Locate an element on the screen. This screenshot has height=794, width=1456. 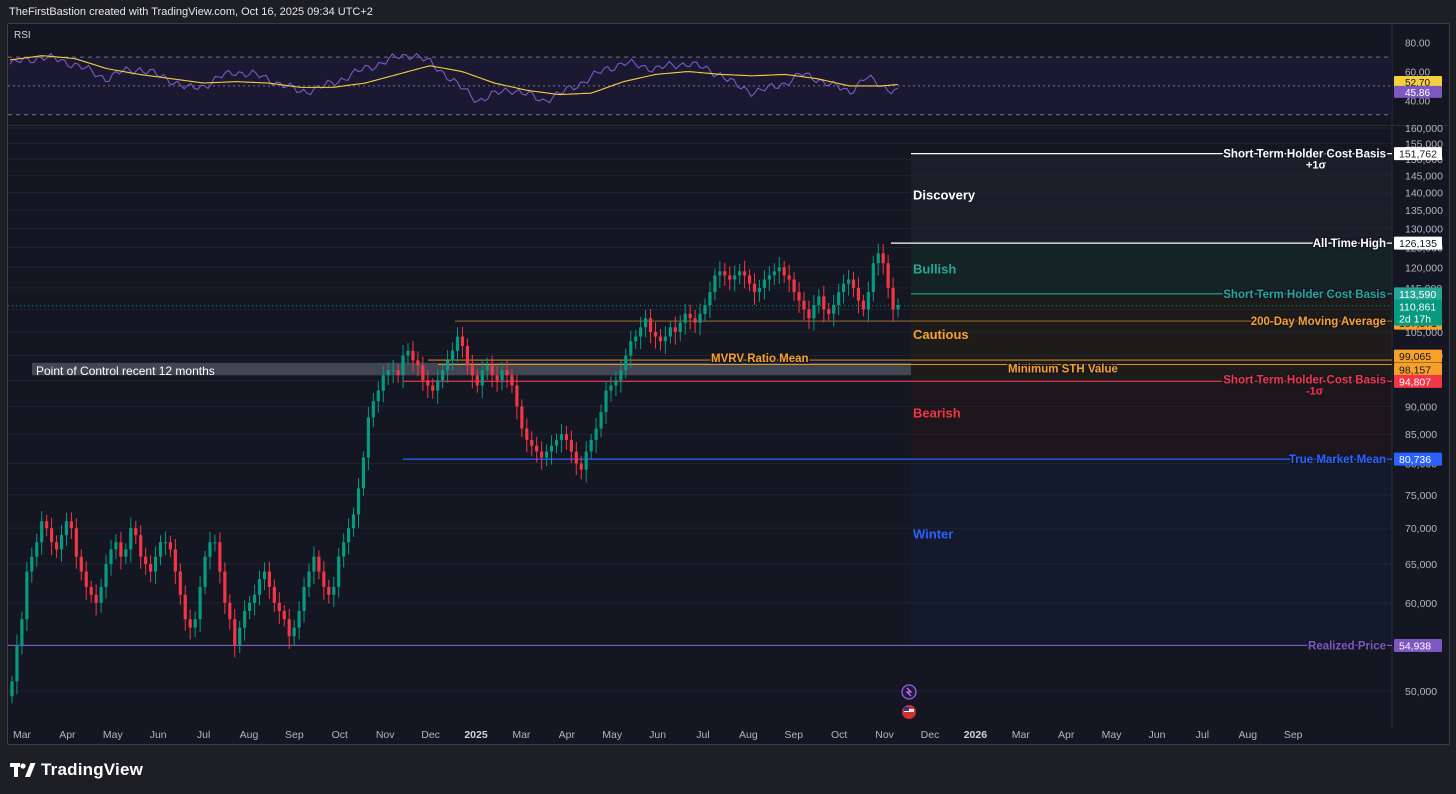
rsi-line is located at coordinates (454, 78).